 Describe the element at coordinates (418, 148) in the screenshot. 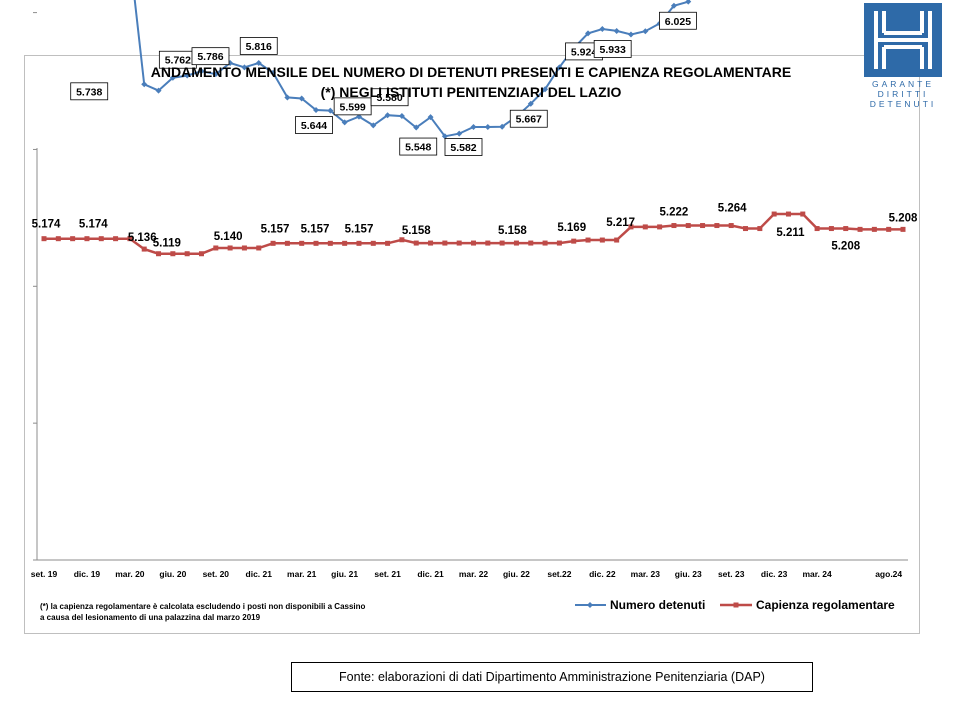

I see `data-label-detenuti: 5.548` at that location.